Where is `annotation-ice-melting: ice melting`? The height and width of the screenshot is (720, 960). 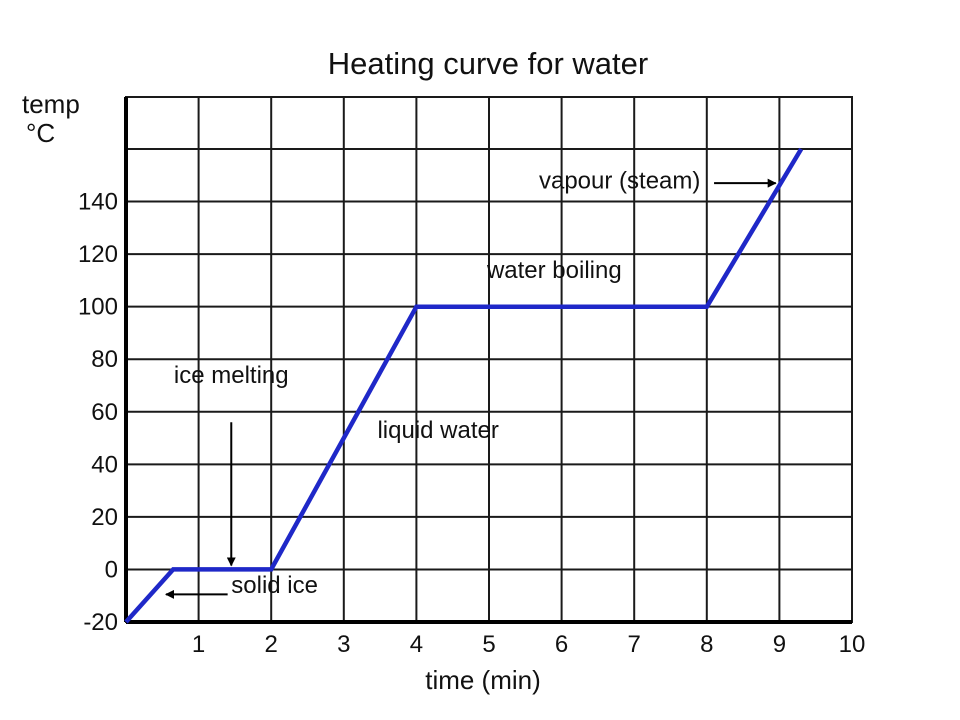 annotation-ice-melting: ice melting is located at coordinates (231, 375).